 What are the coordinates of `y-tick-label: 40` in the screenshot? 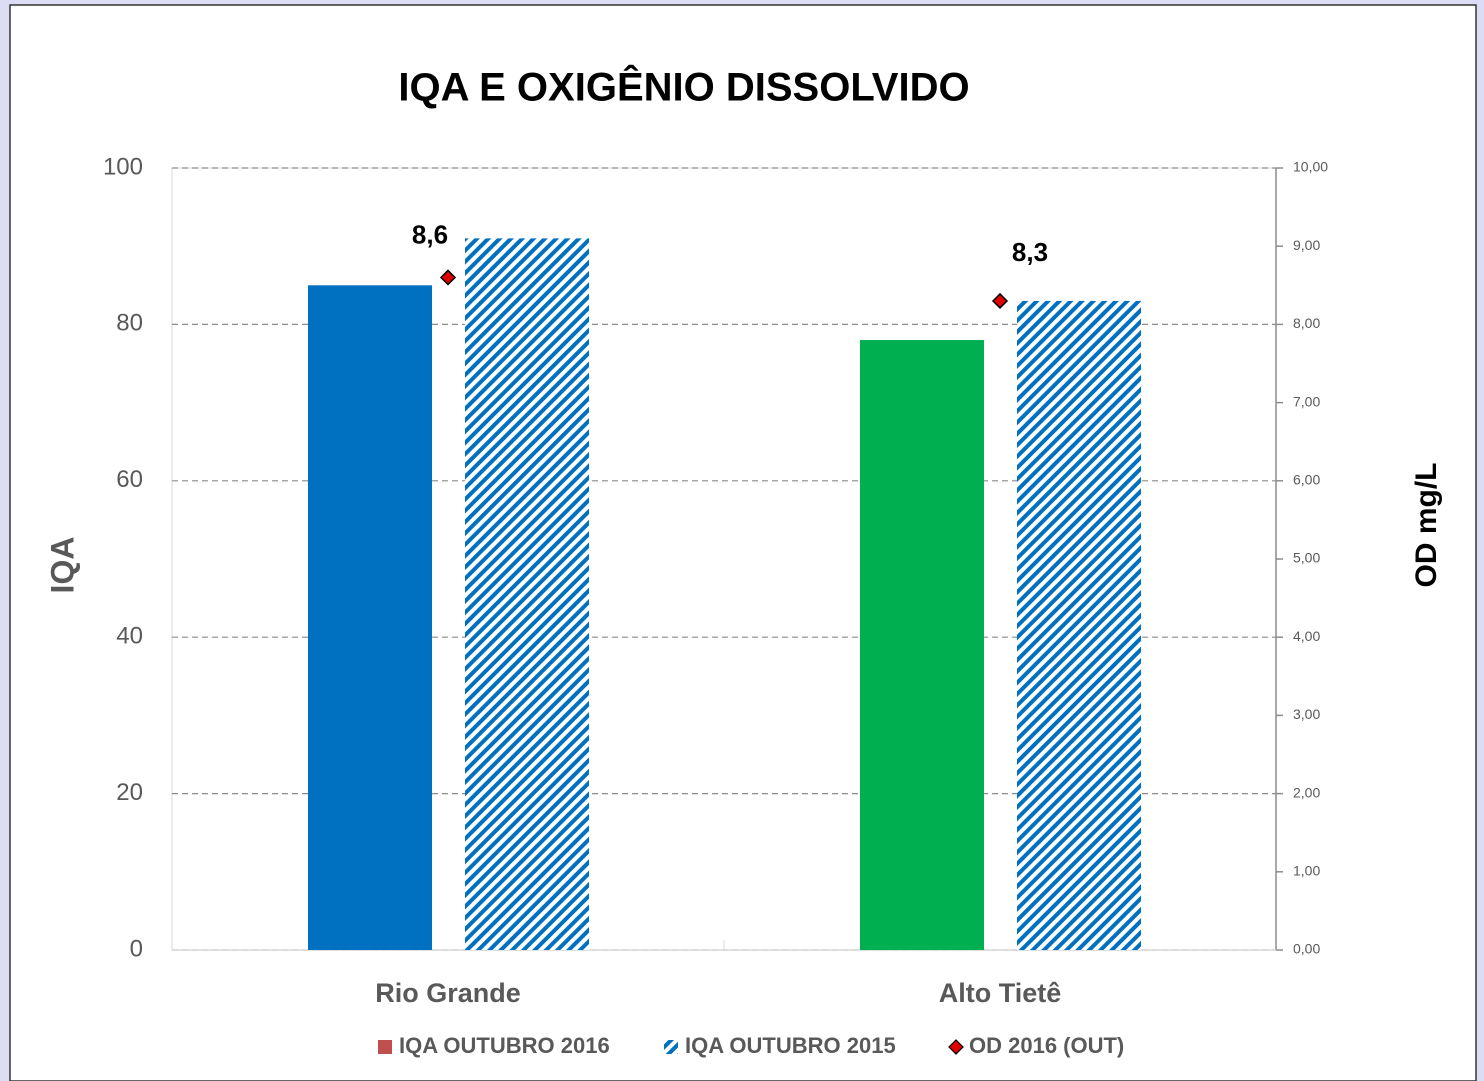 It's located at (129, 636).